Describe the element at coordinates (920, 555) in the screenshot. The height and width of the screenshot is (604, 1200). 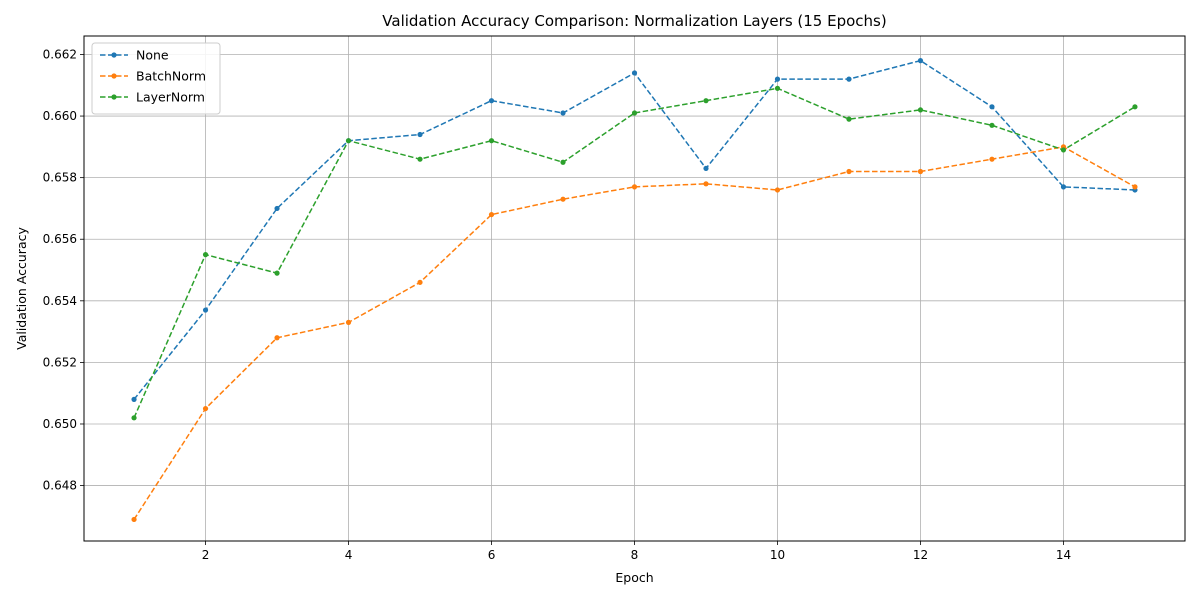
I see `x-tick-label: 12` at that location.